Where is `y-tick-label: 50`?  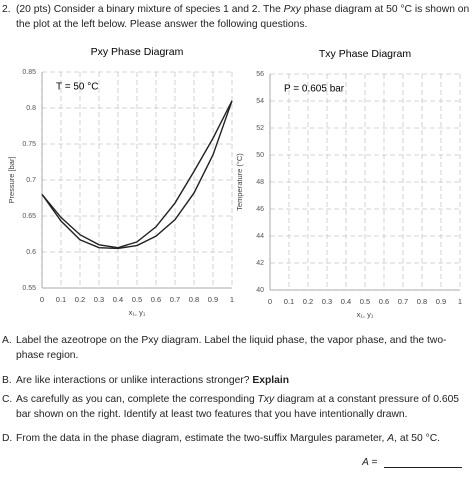 y-tick-label: 50 is located at coordinates (260, 155).